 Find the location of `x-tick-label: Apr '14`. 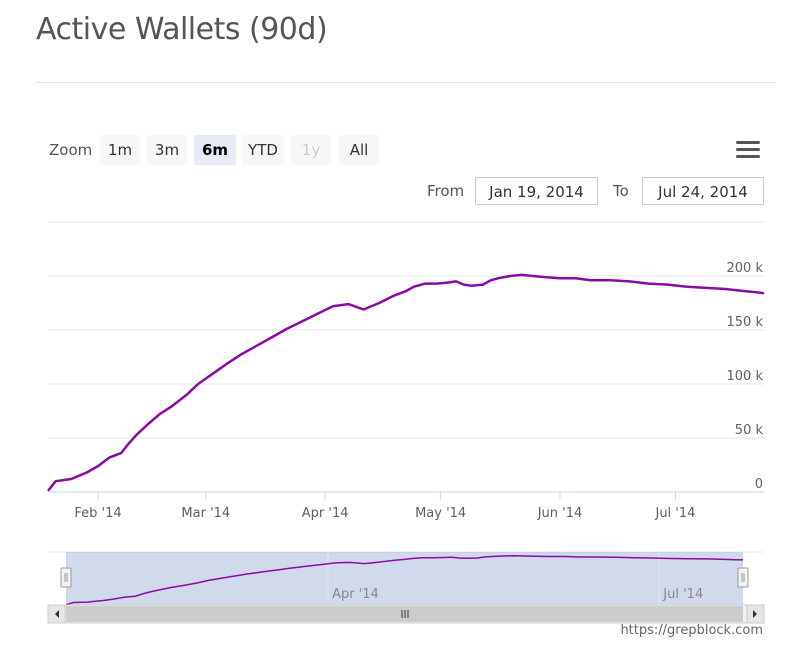

x-tick-label: Apr '14 is located at coordinates (325, 513).